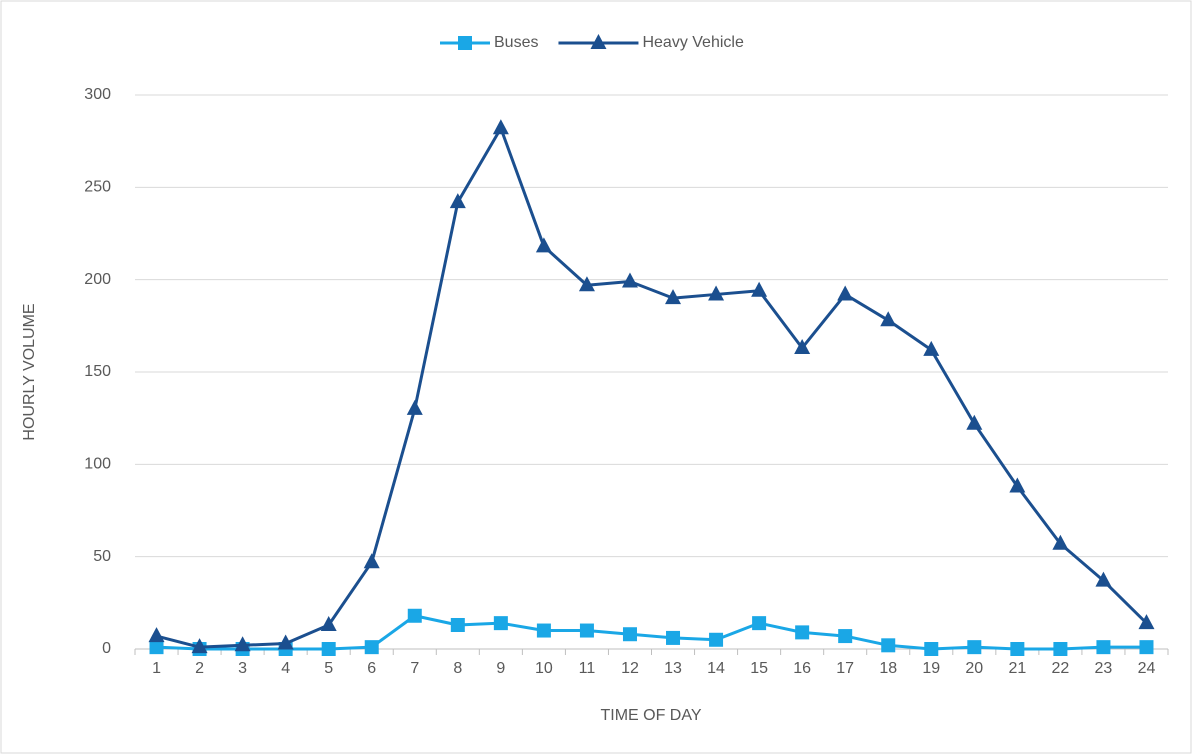  Describe the element at coordinates (802, 668) in the screenshot. I see `x-tick-label: 16` at that location.